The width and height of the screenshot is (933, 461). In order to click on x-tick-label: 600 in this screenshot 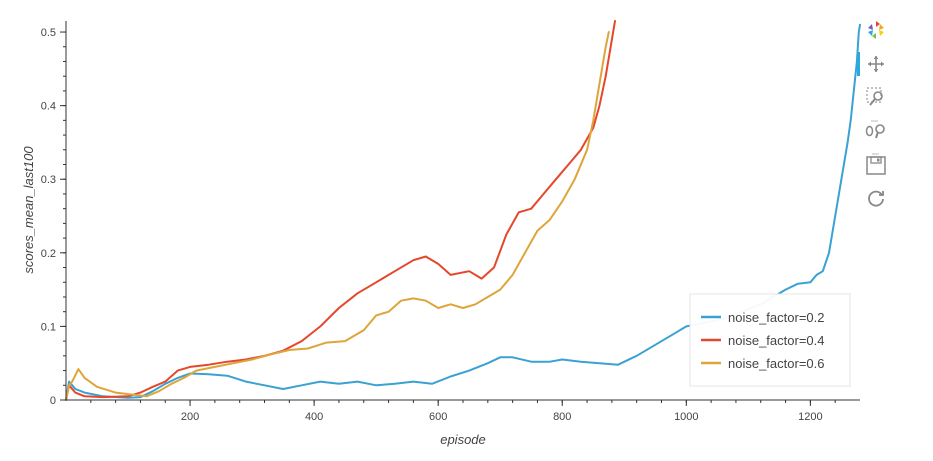, I will do `click(438, 417)`.